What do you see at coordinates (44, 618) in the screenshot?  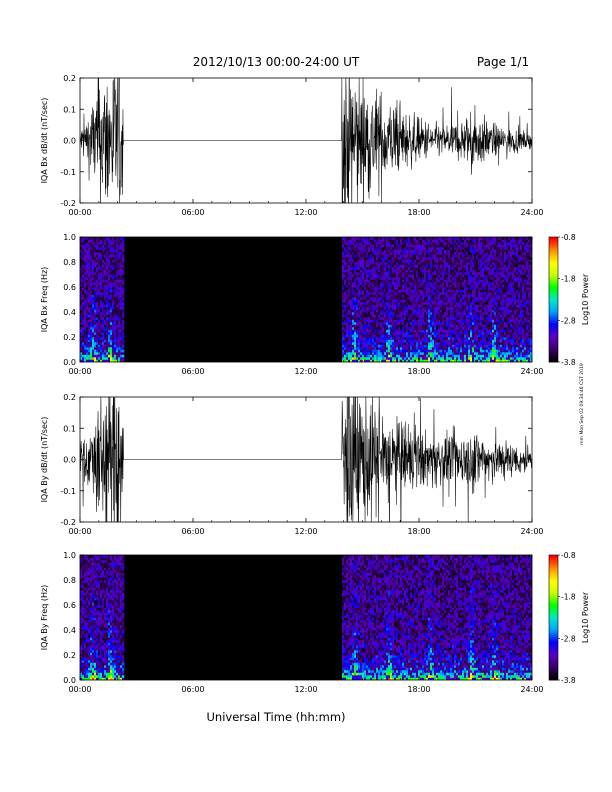 I see `y-axis-label: IQA By Freq (Hz)` at bounding box center [44, 618].